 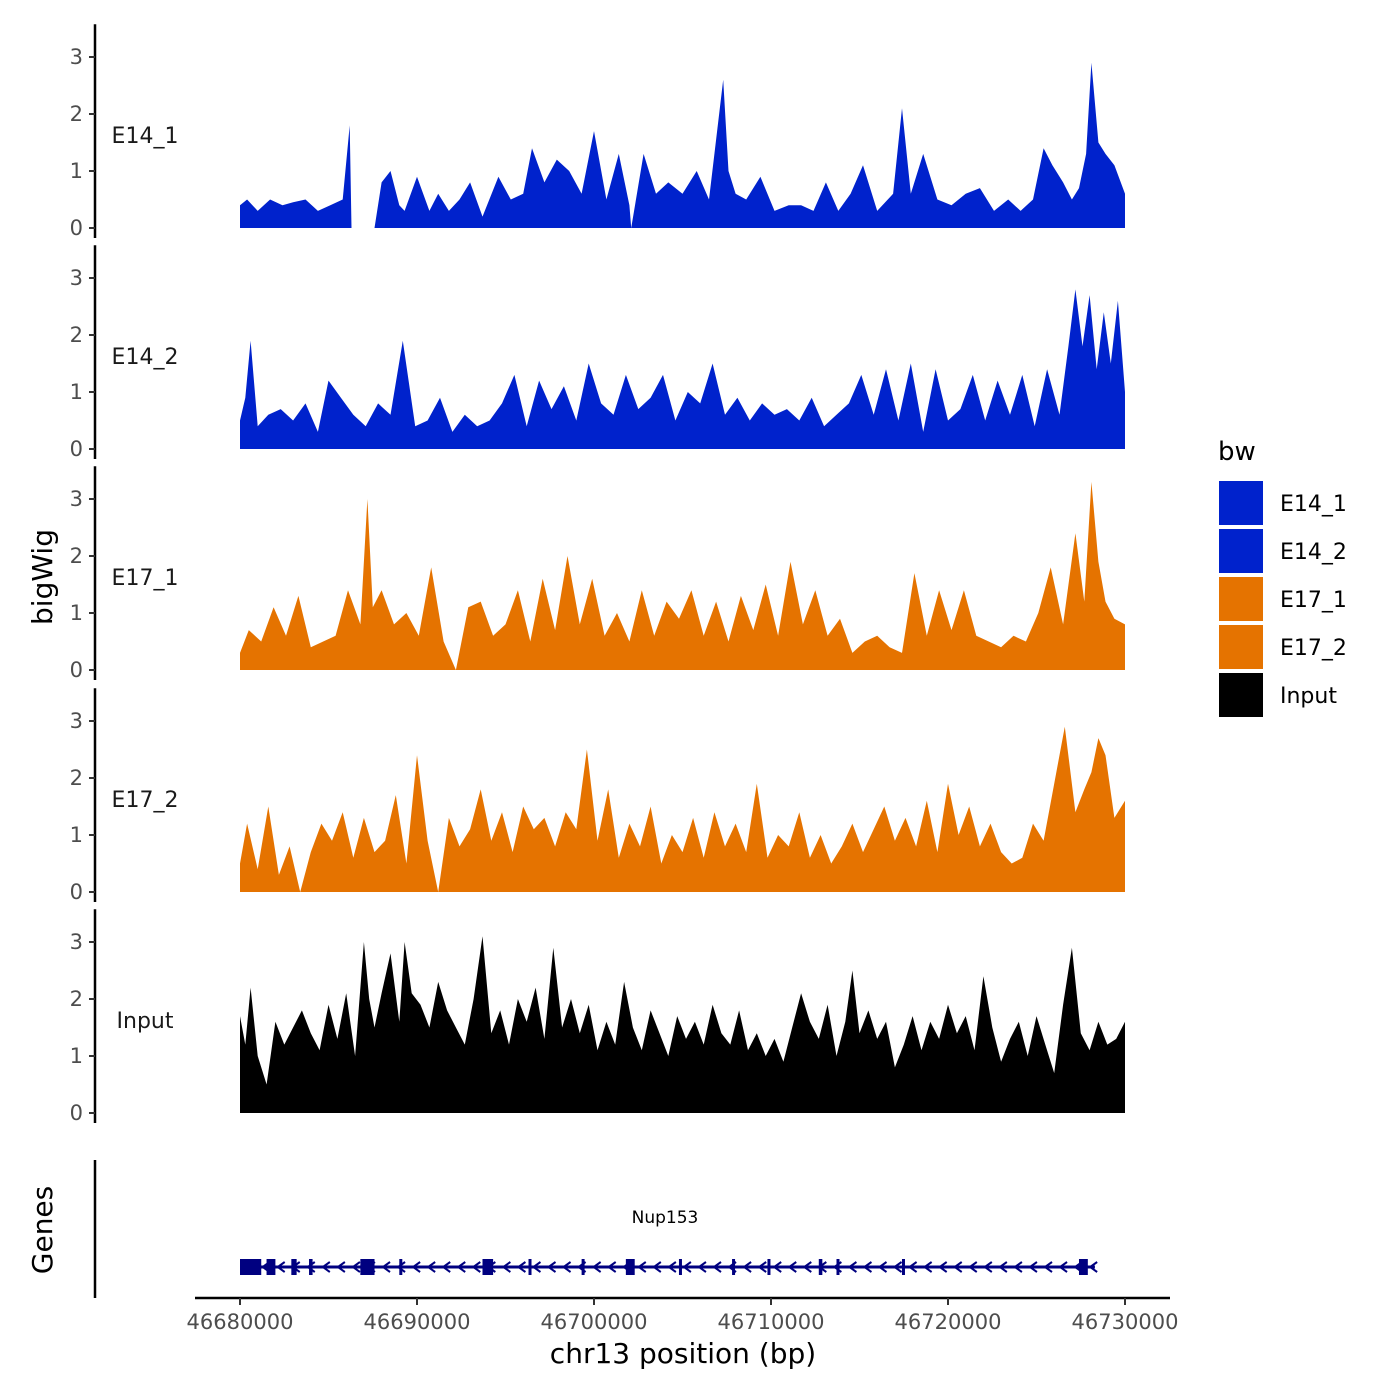 What do you see at coordinates (76, 171) in the screenshot?
I see `y-tick-label-E14_1-1: 1` at bounding box center [76, 171].